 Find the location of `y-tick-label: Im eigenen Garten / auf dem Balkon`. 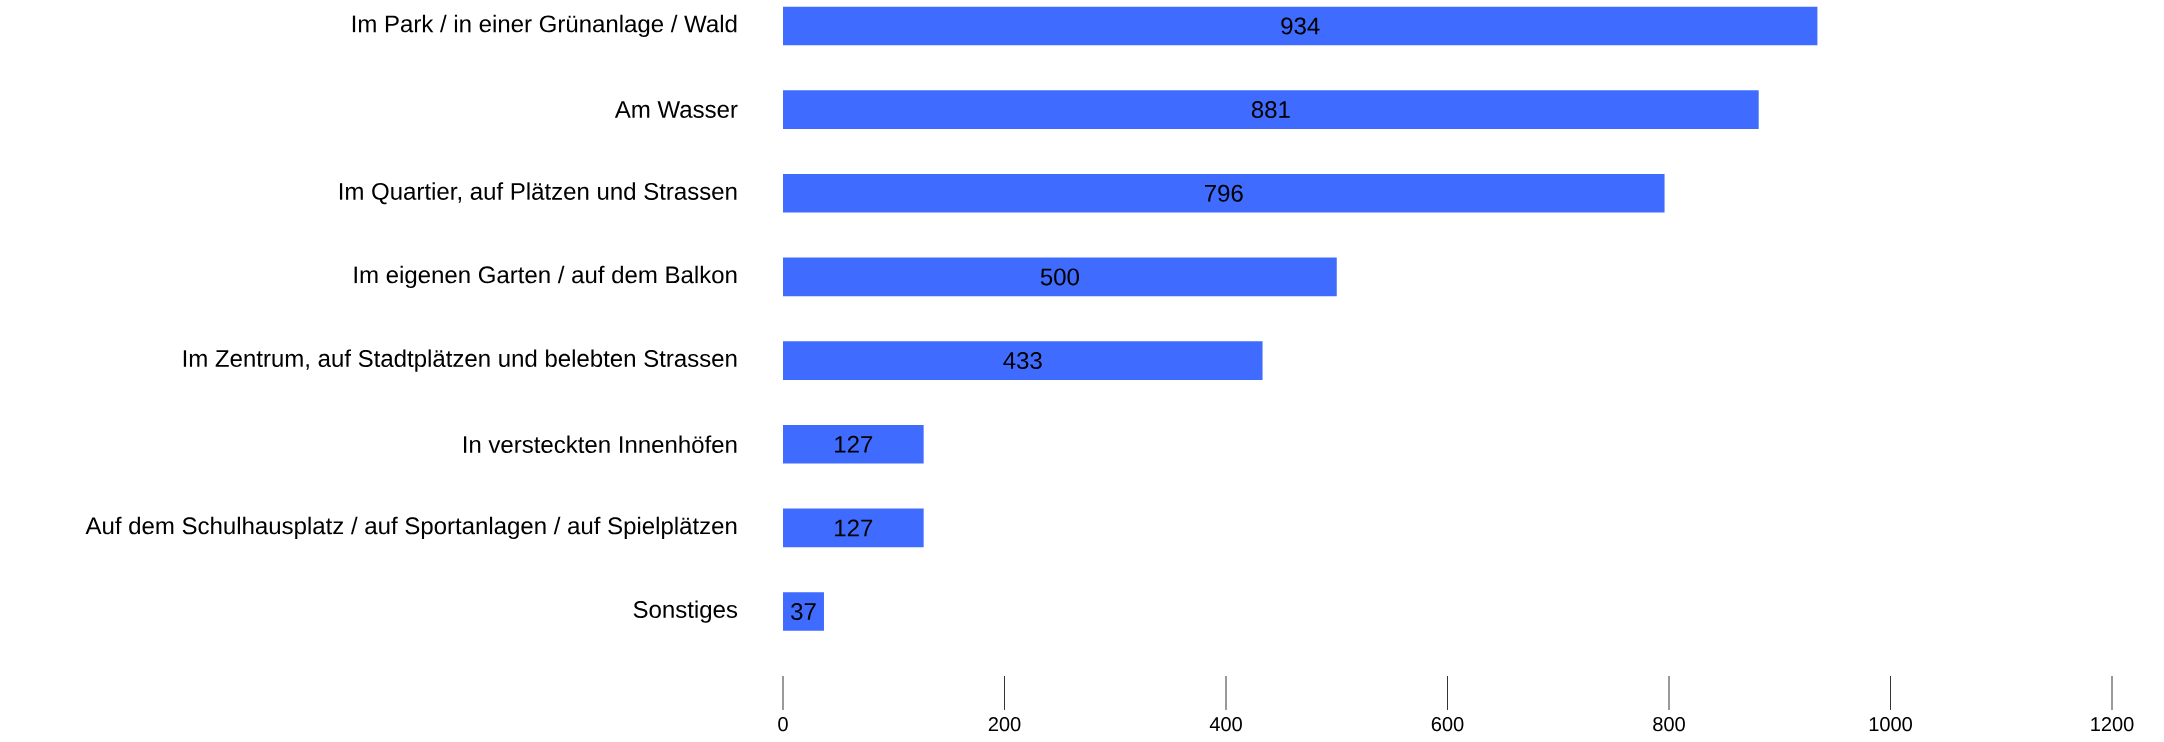

y-tick-label: Im eigenen Garten / auf dem Balkon is located at coordinates (545, 277).